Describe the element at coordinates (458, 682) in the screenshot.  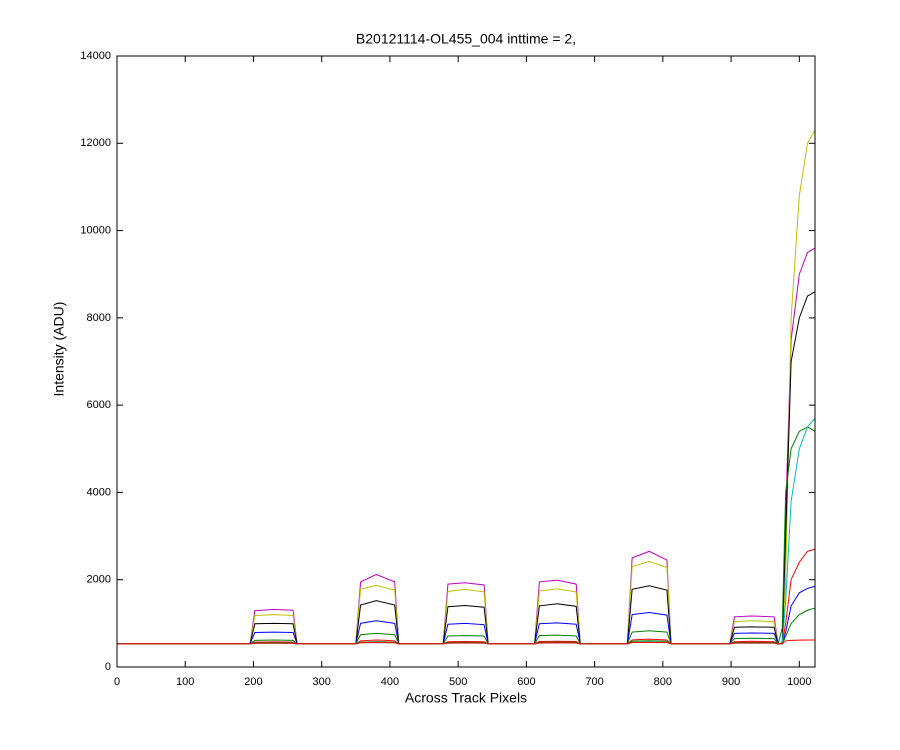
I see `x-tick-label: 500` at that location.